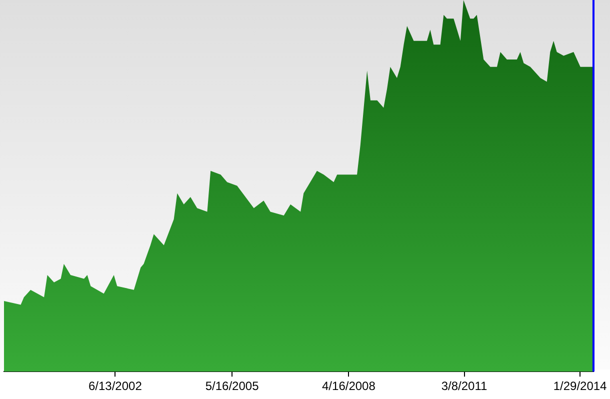  Describe the element at coordinates (232, 386) in the screenshot. I see `x-tick-label: 5/16/2005` at that location.